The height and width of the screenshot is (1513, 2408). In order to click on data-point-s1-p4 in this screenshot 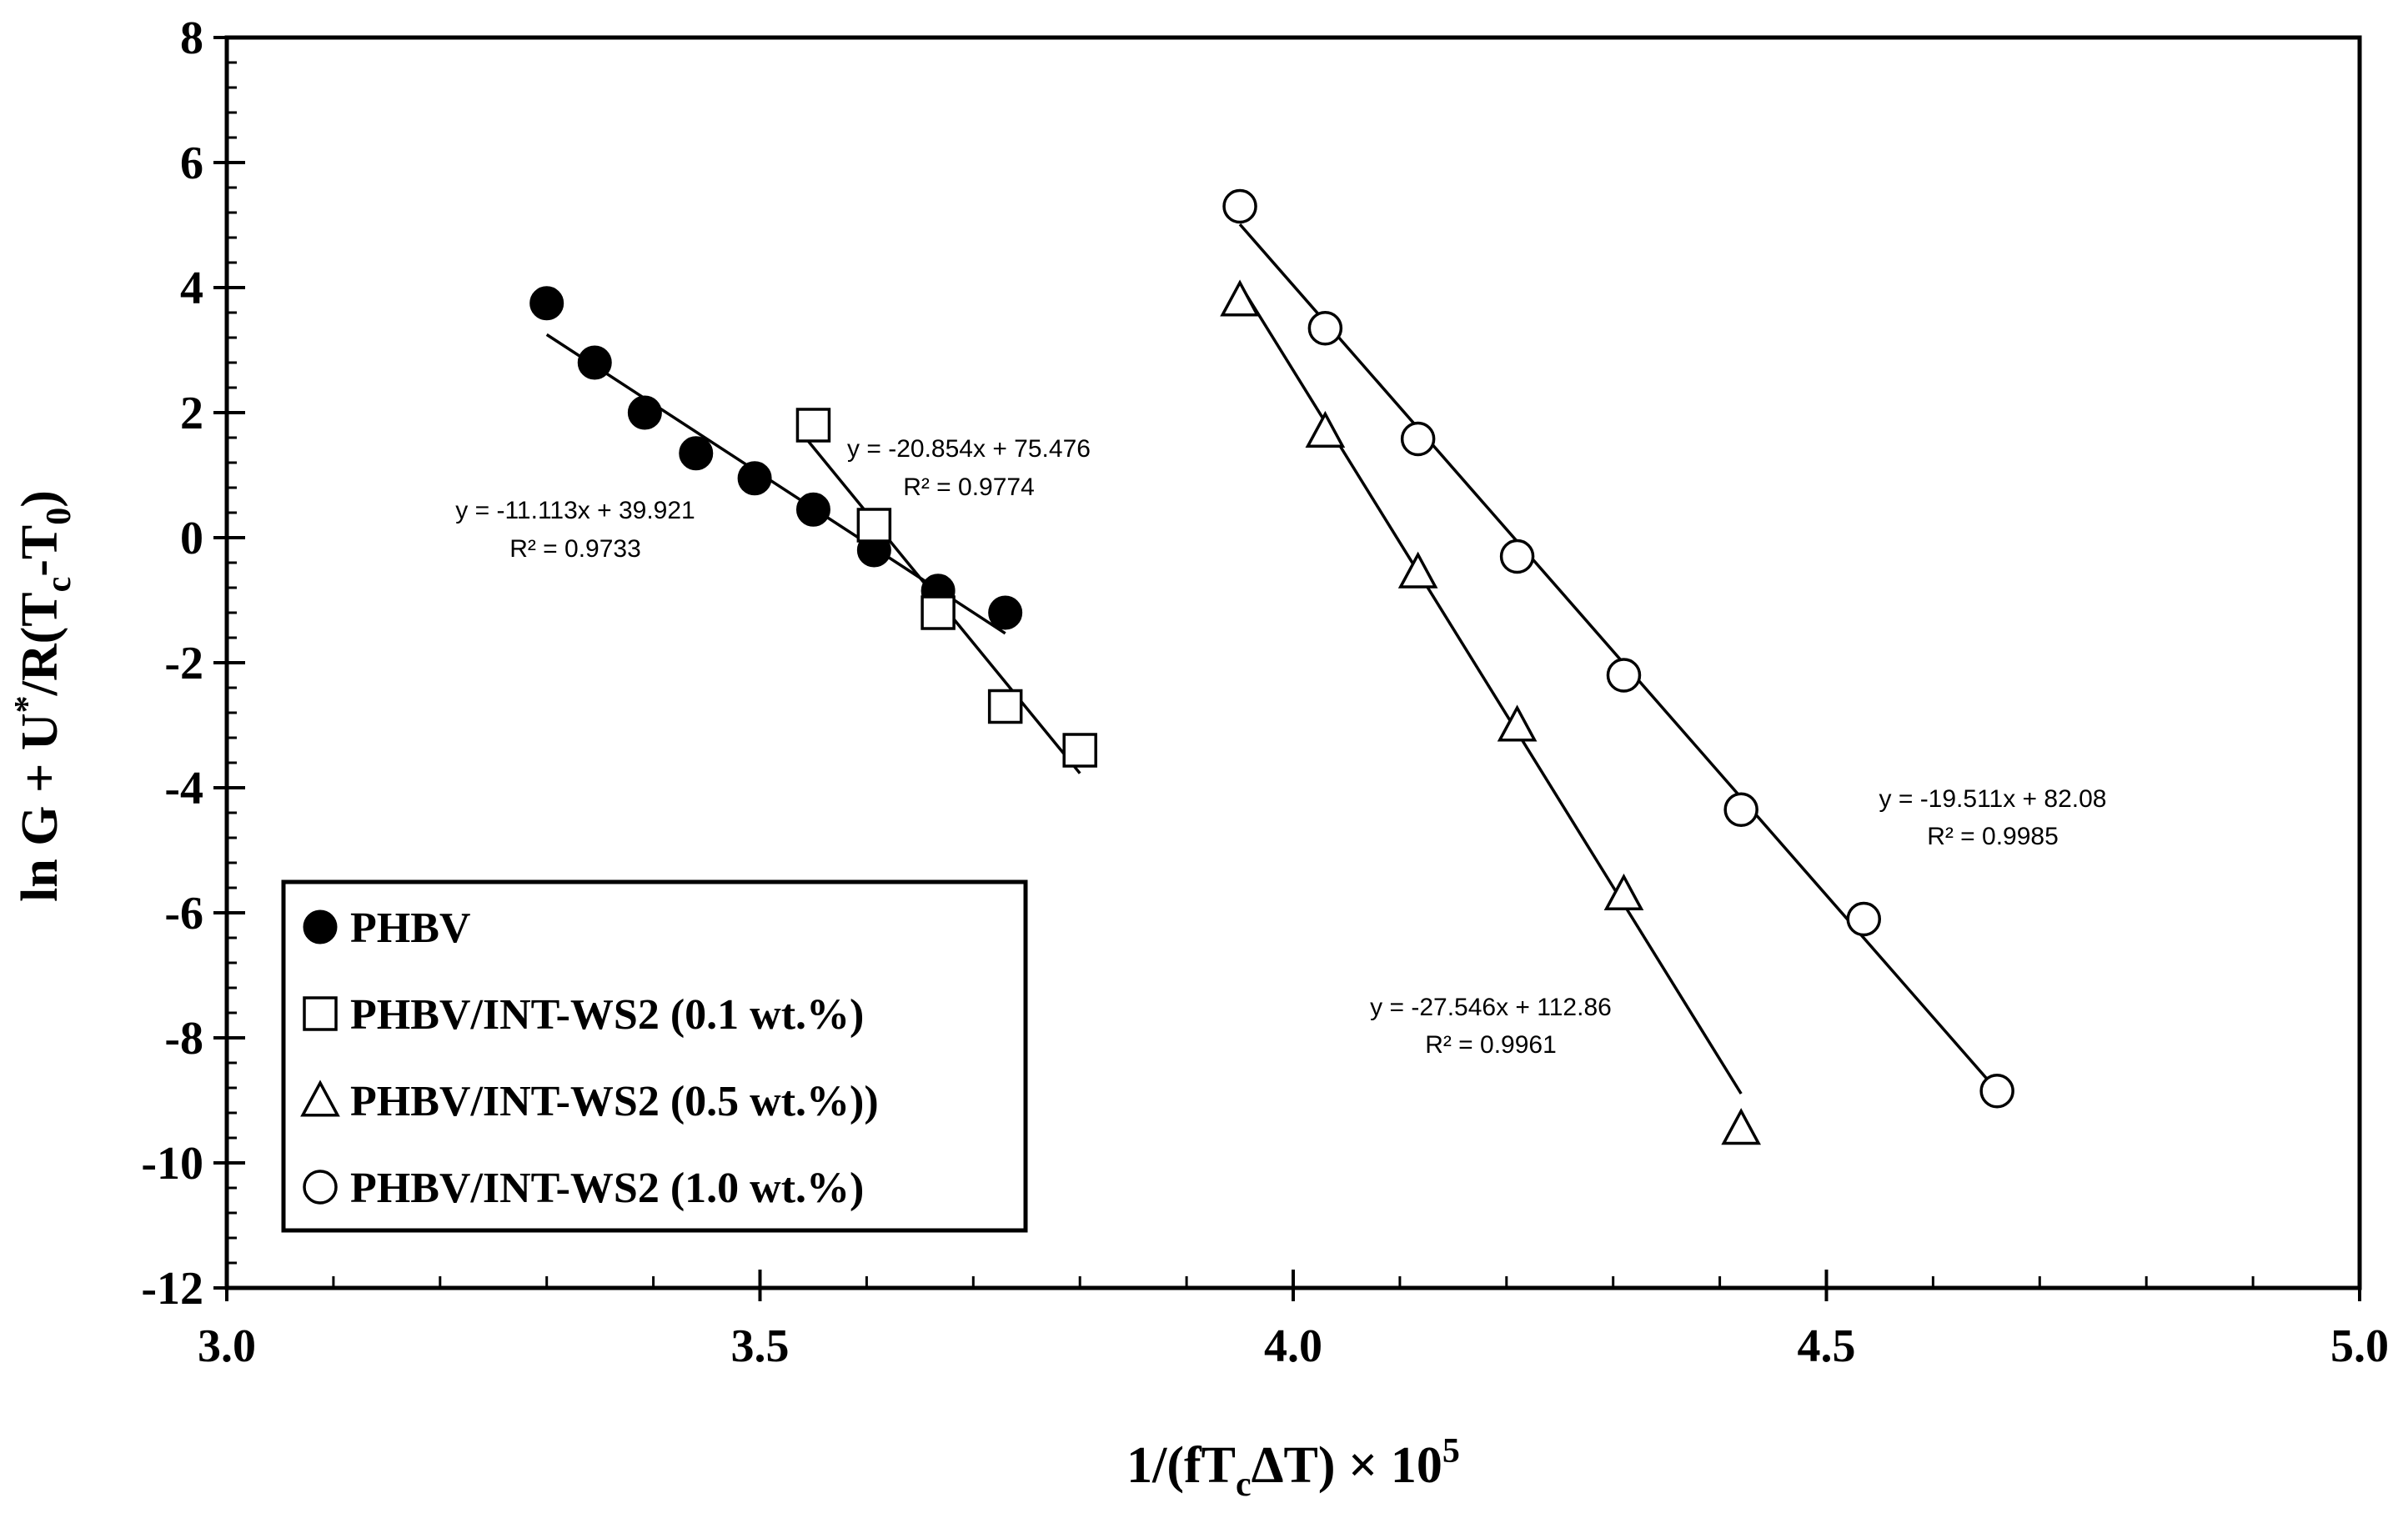, I will do `click(1079, 750)`.